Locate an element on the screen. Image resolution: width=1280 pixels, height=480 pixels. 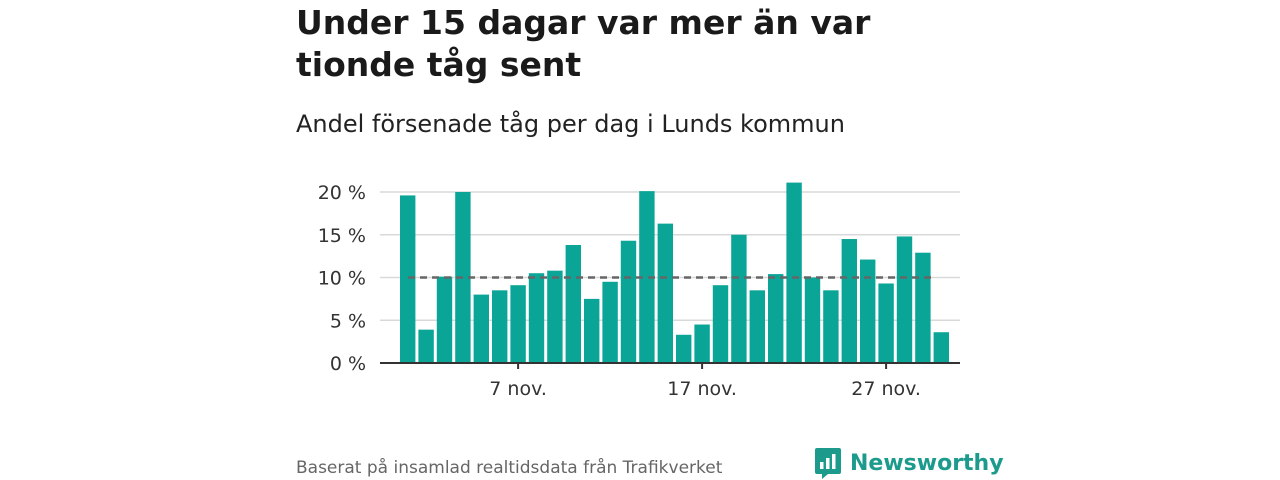
y-tick-label: 5 % is located at coordinates (348, 321).